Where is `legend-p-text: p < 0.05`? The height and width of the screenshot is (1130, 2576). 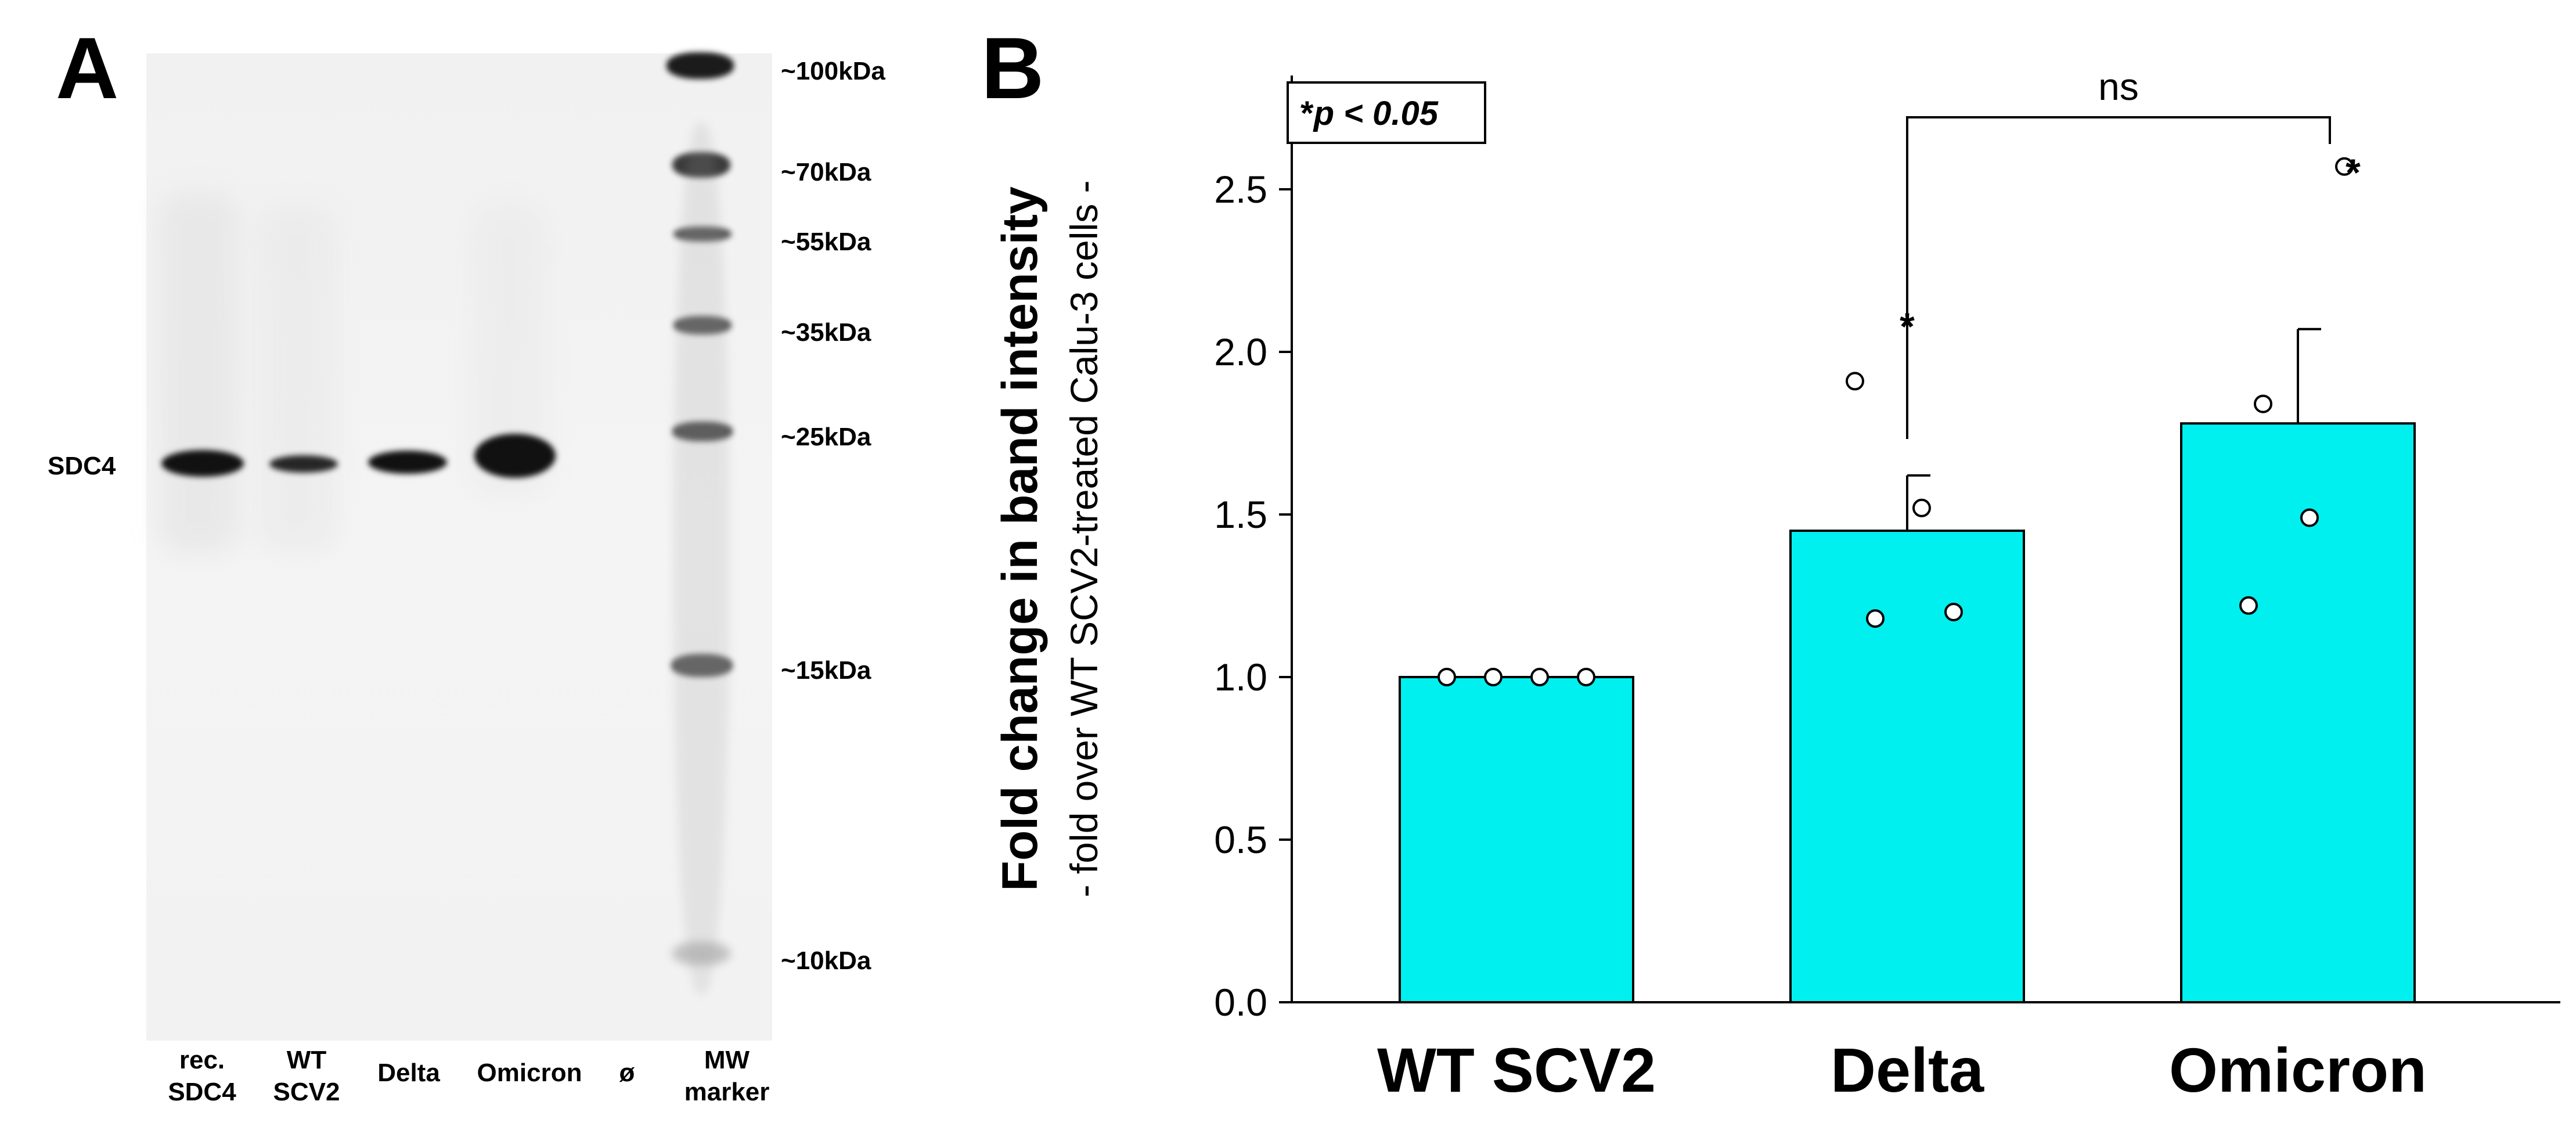 legend-p-text: p < 0.05 is located at coordinates (1376, 114).